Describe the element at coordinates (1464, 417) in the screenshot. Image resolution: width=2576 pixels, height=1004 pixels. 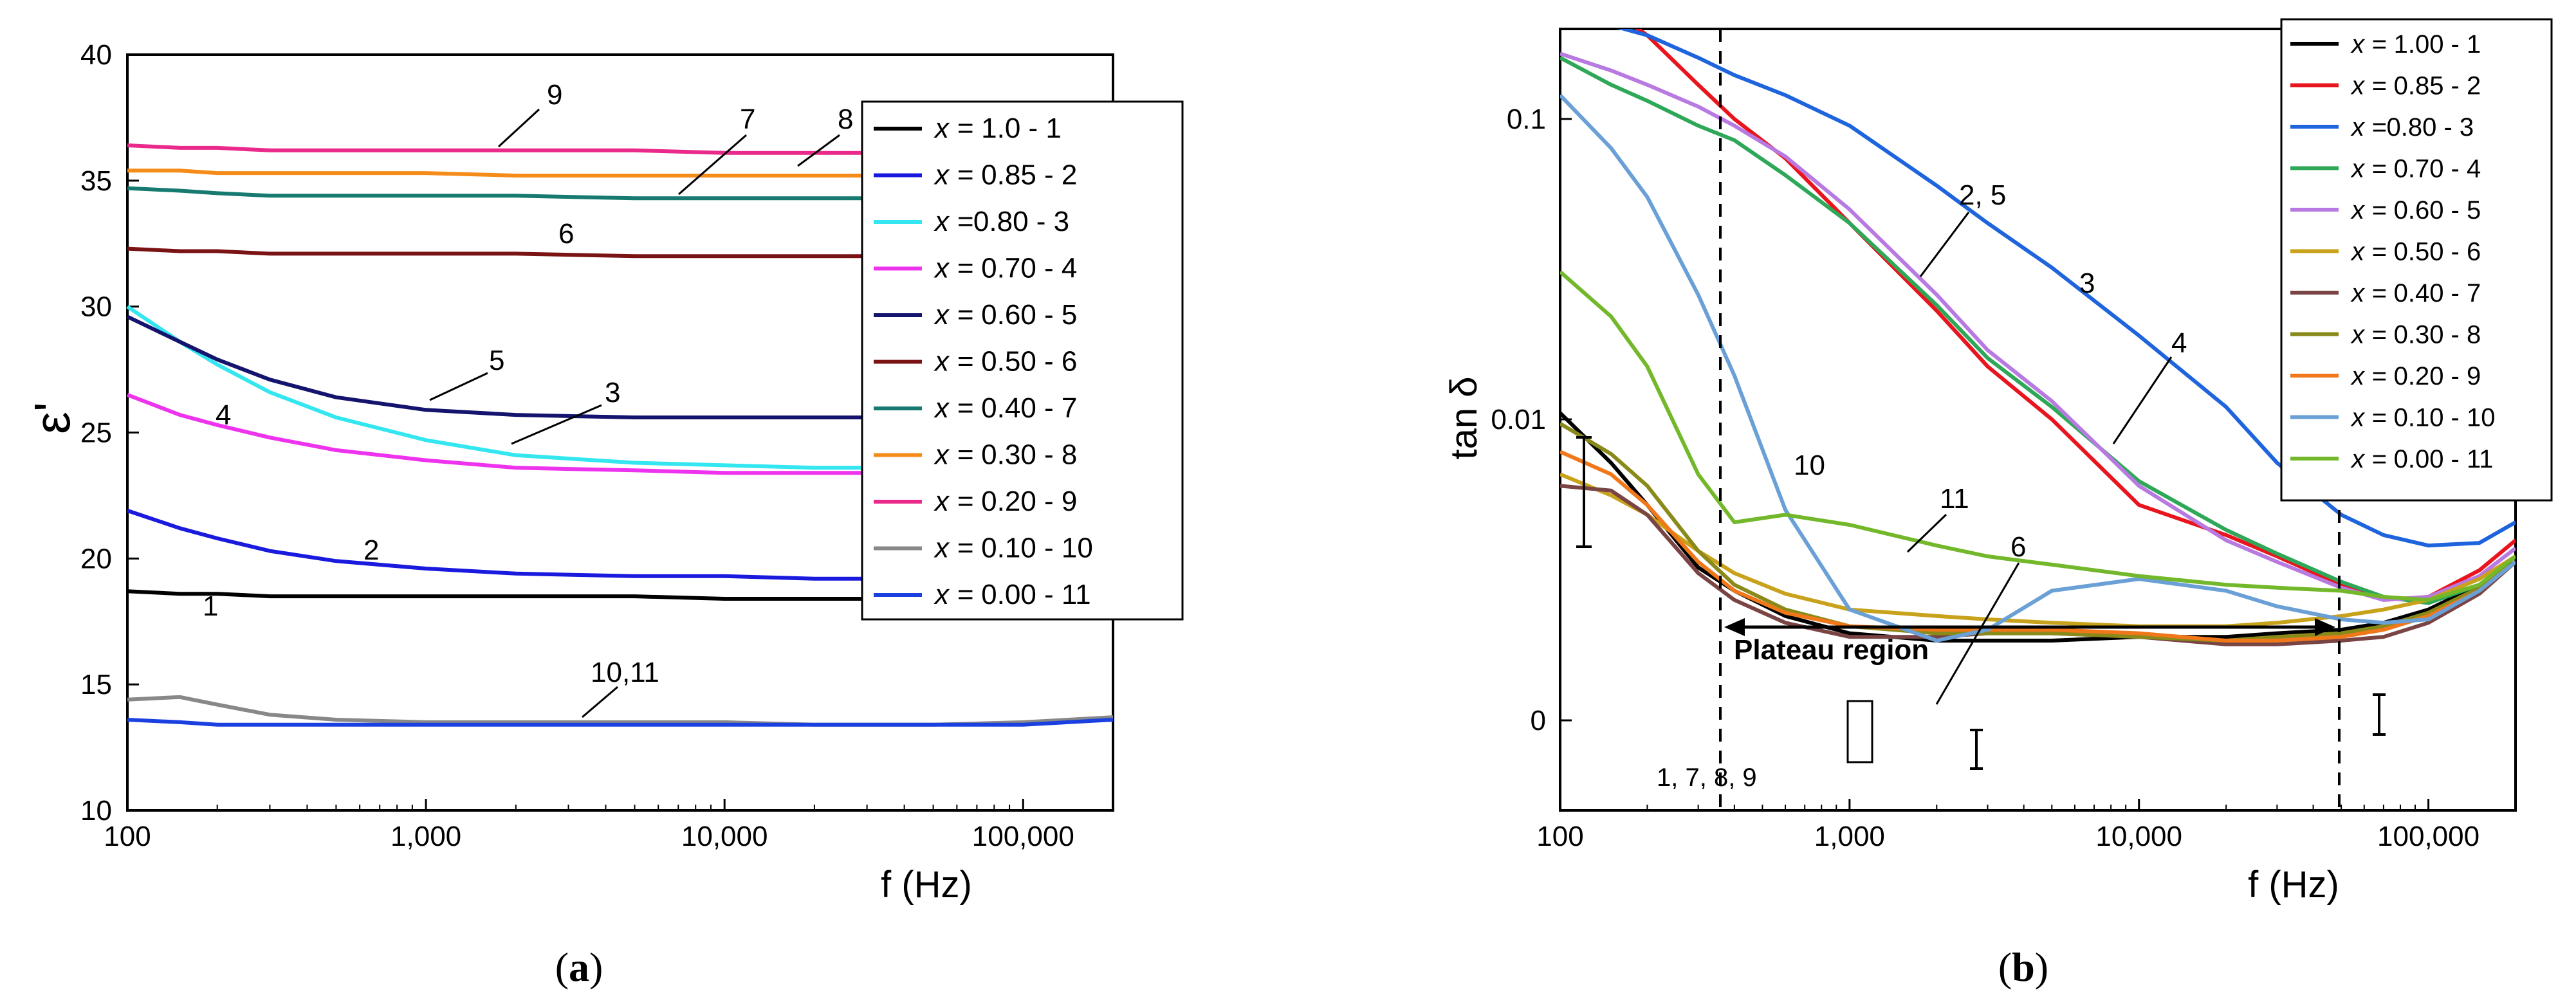
I see `y-axis-label-b: tan δ` at that location.